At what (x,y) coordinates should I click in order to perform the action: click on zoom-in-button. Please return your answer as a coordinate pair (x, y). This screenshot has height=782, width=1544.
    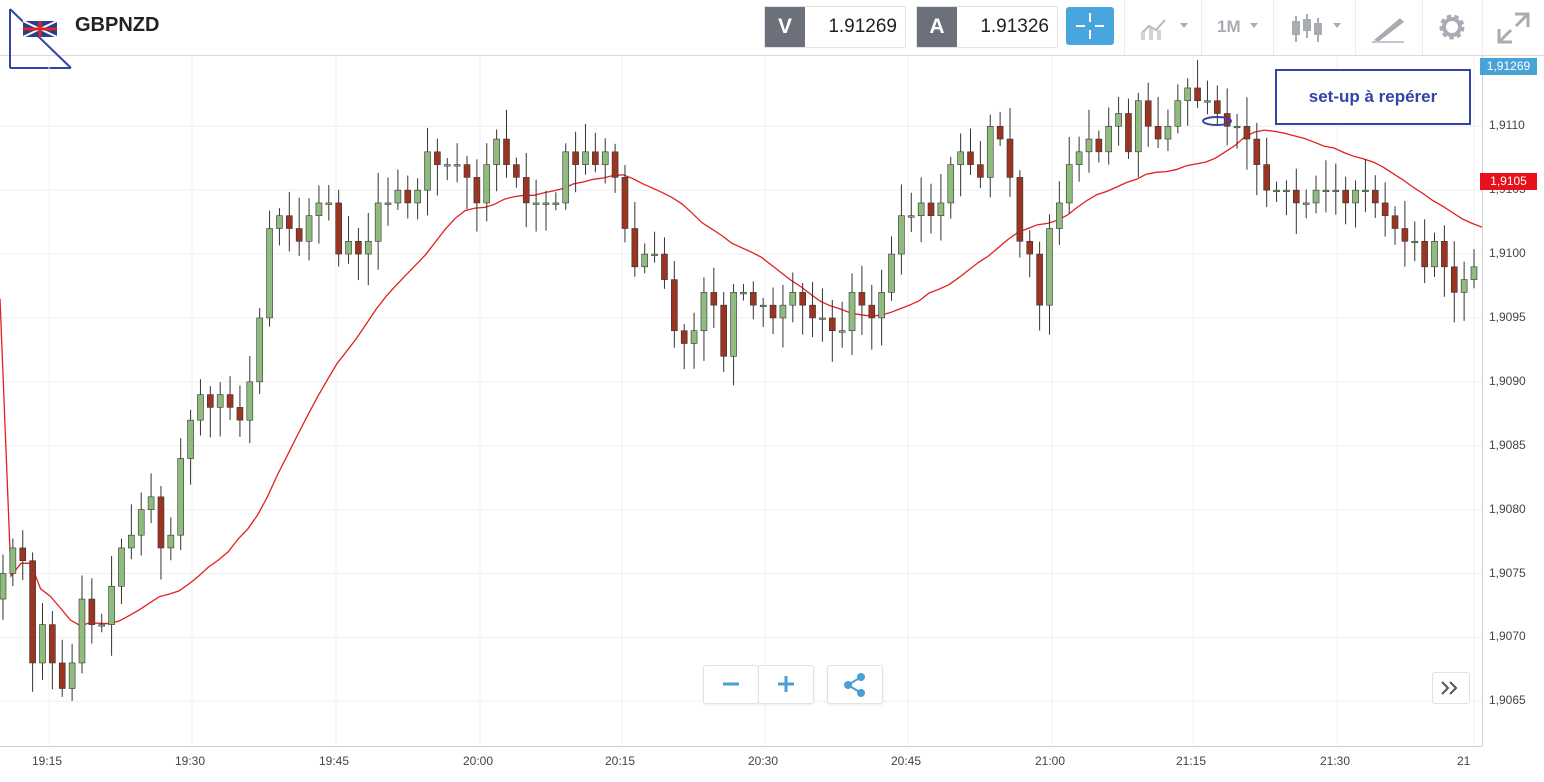
    Looking at the image, I should click on (786, 684).